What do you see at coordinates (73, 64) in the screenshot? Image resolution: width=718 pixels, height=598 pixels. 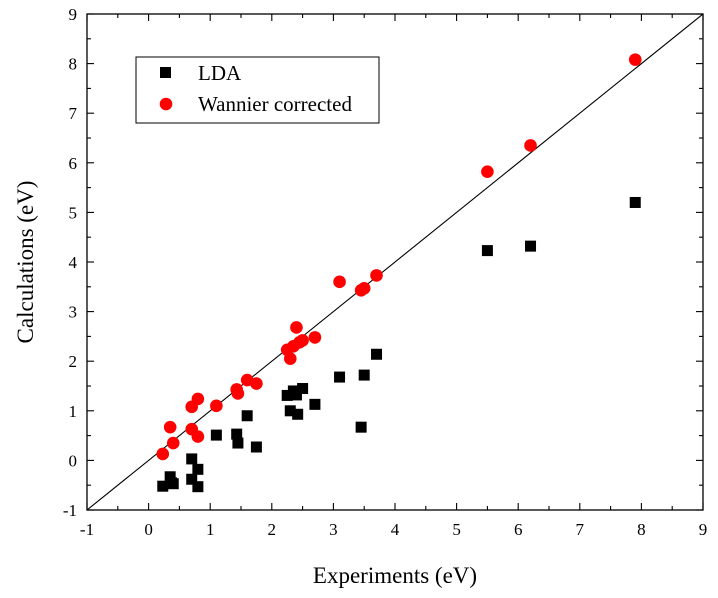 I see `y-tick-label: 8` at bounding box center [73, 64].